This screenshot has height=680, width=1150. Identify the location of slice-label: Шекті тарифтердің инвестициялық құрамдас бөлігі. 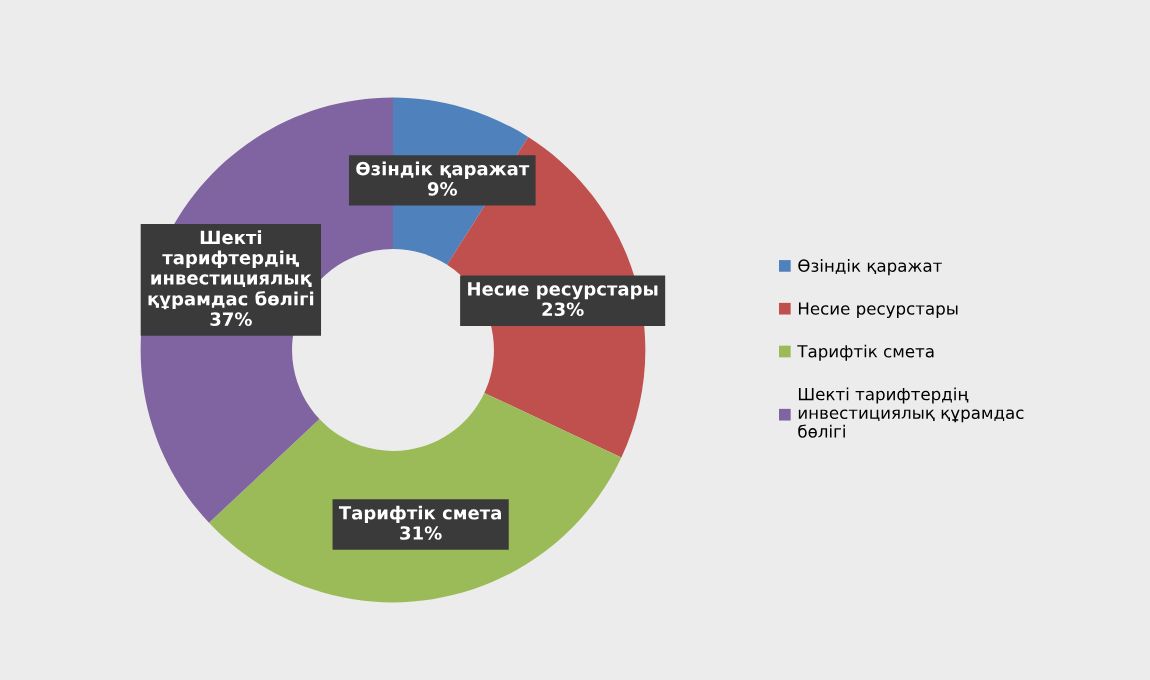
(231, 270).